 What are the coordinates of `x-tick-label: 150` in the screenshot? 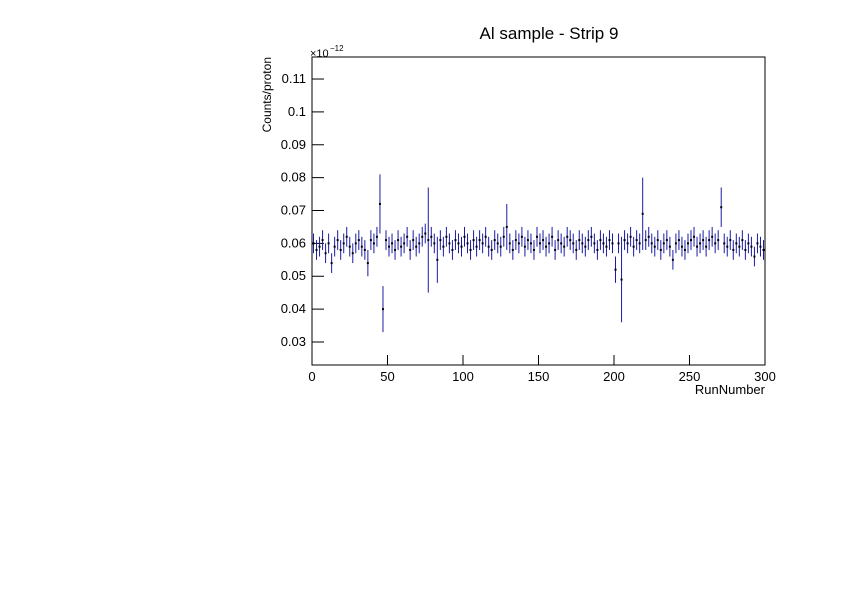 It's located at (539, 376).